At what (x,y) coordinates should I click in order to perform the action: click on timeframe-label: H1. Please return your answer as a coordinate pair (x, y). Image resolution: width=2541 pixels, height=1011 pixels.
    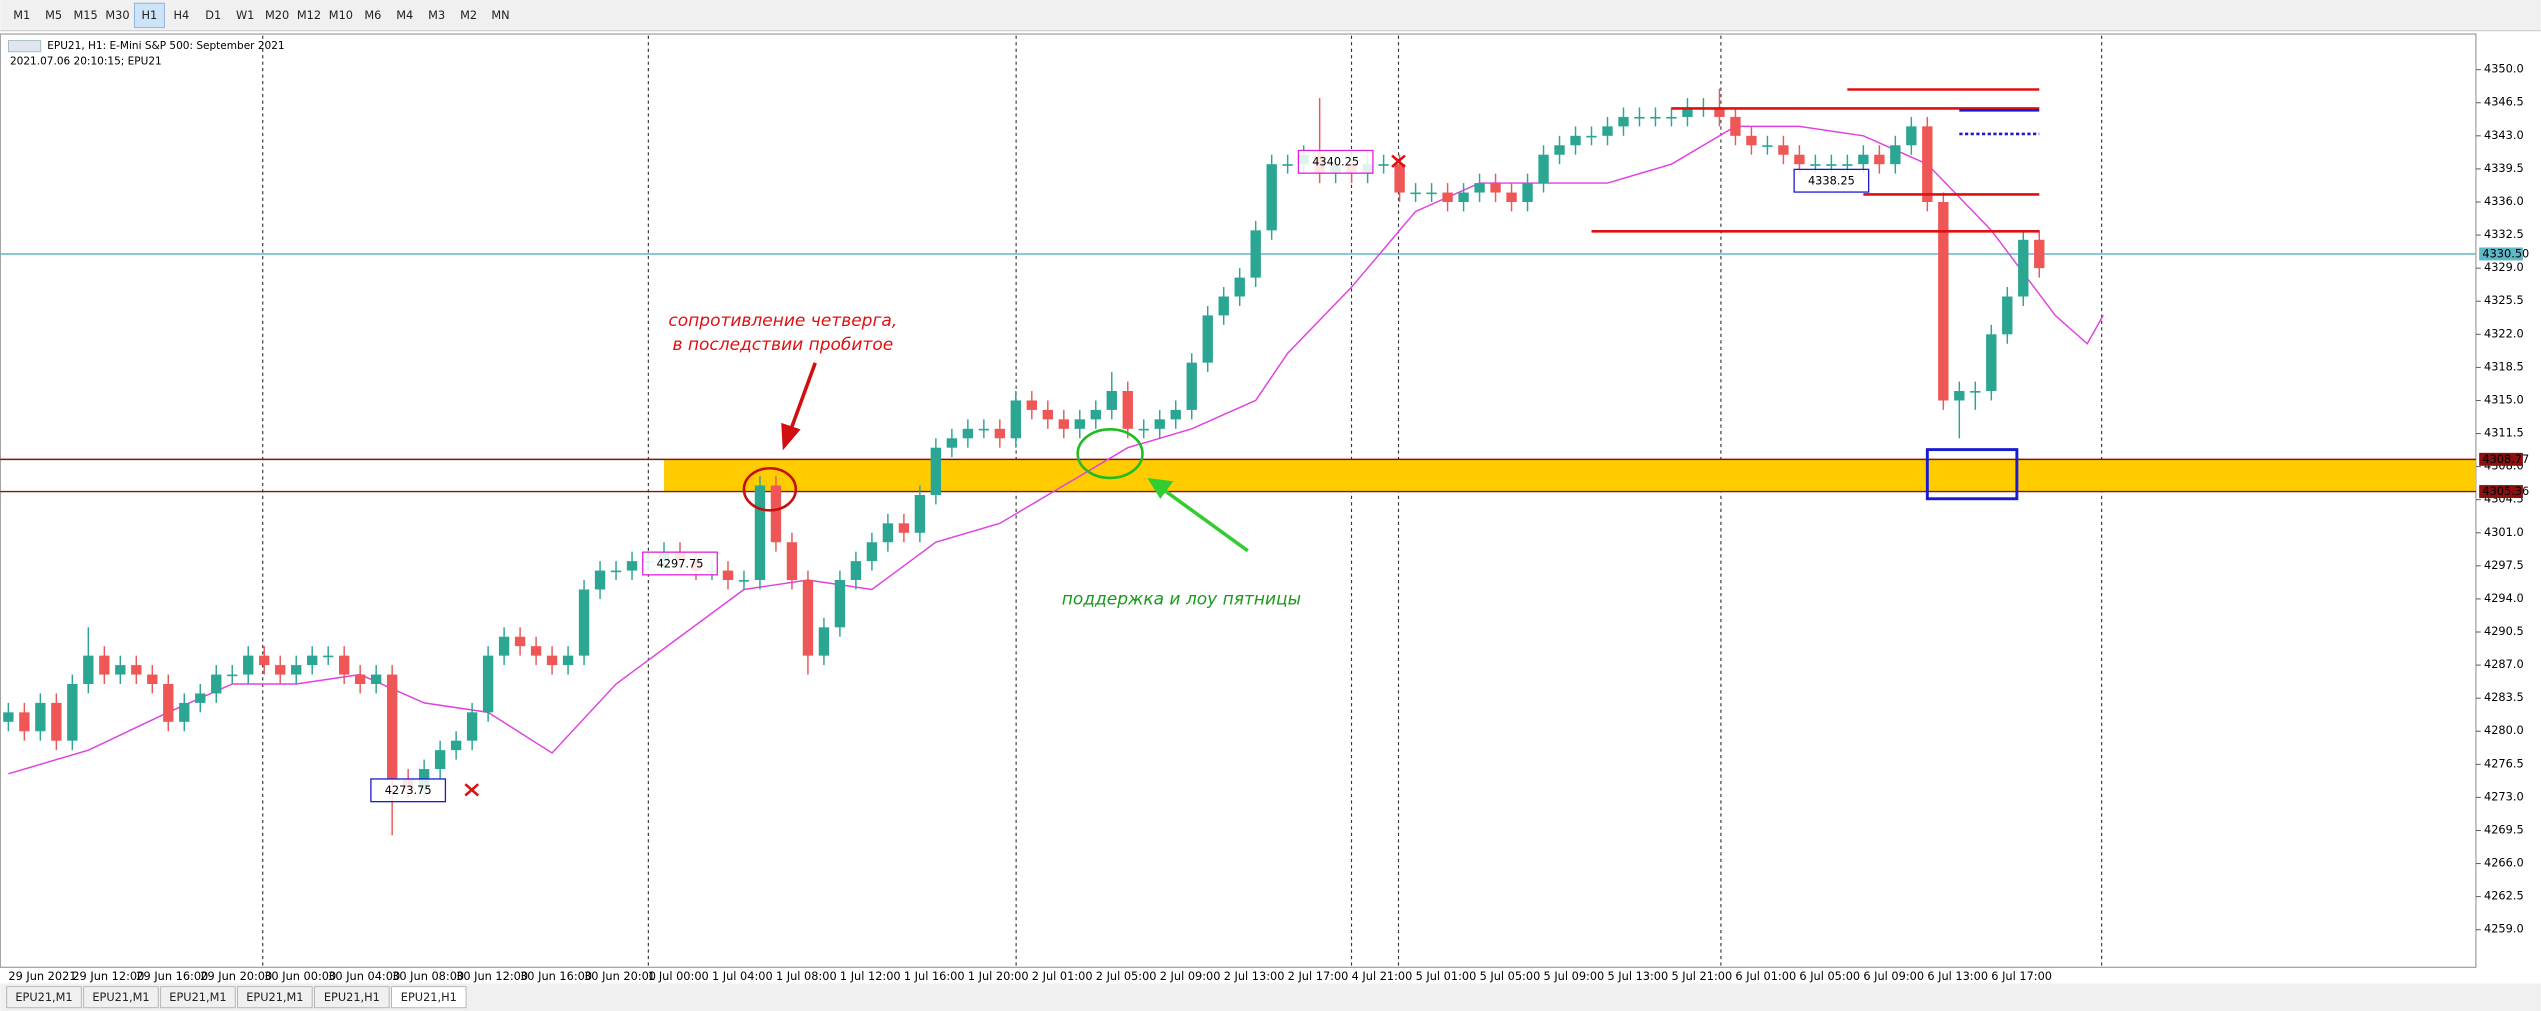
    Looking at the image, I should click on (150, 15).